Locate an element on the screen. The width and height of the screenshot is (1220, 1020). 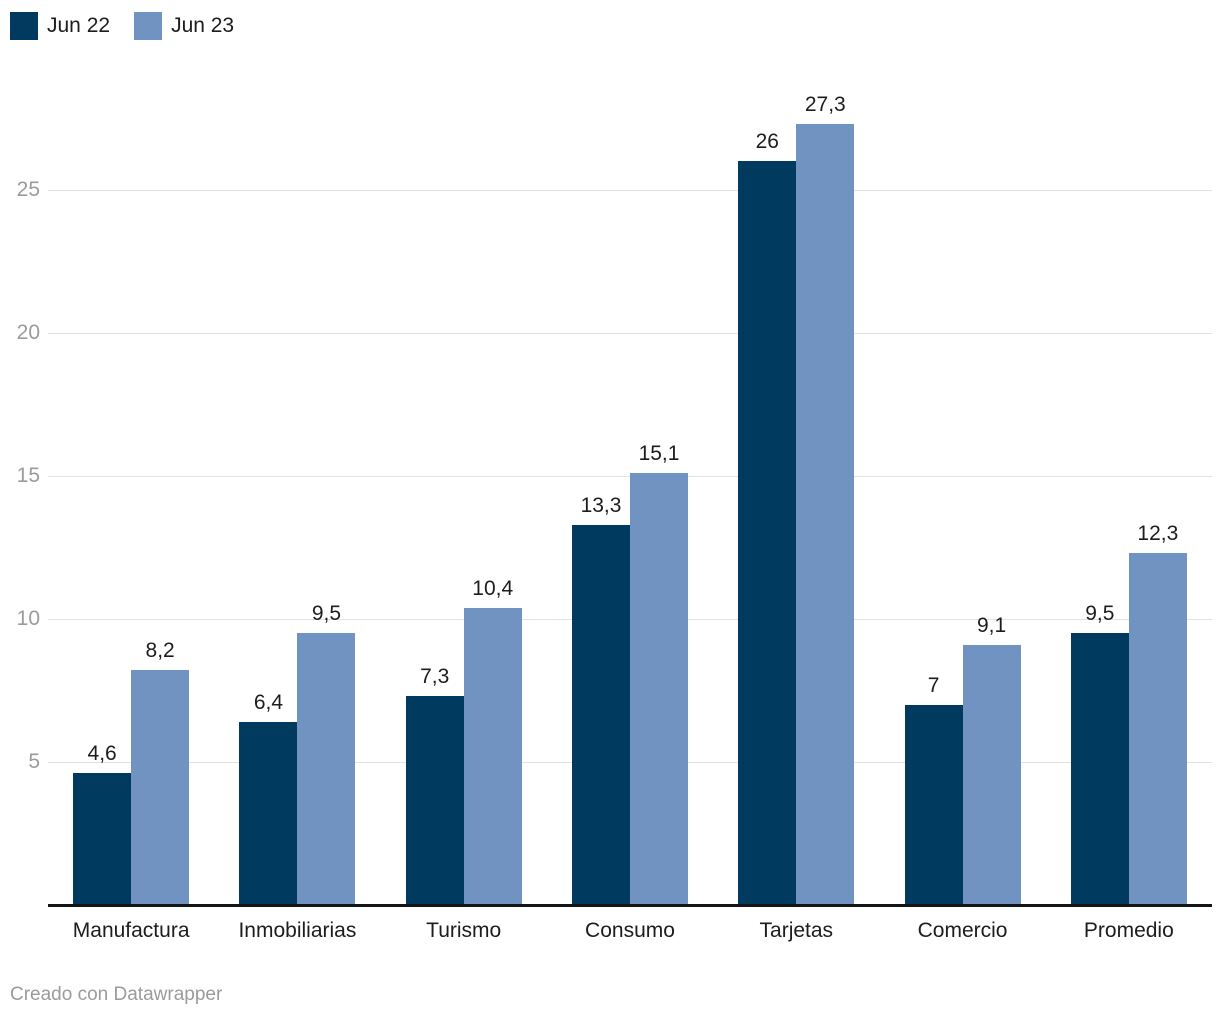
legend-label: Jun 22 is located at coordinates (79, 25).